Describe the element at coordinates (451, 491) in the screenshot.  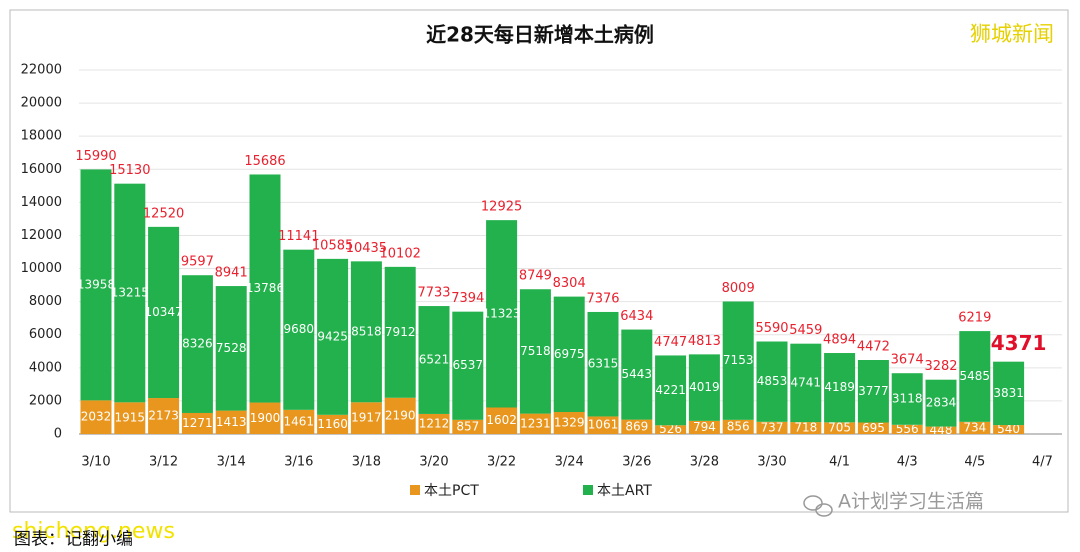
I see `legend-label: 本土PCT` at that location.